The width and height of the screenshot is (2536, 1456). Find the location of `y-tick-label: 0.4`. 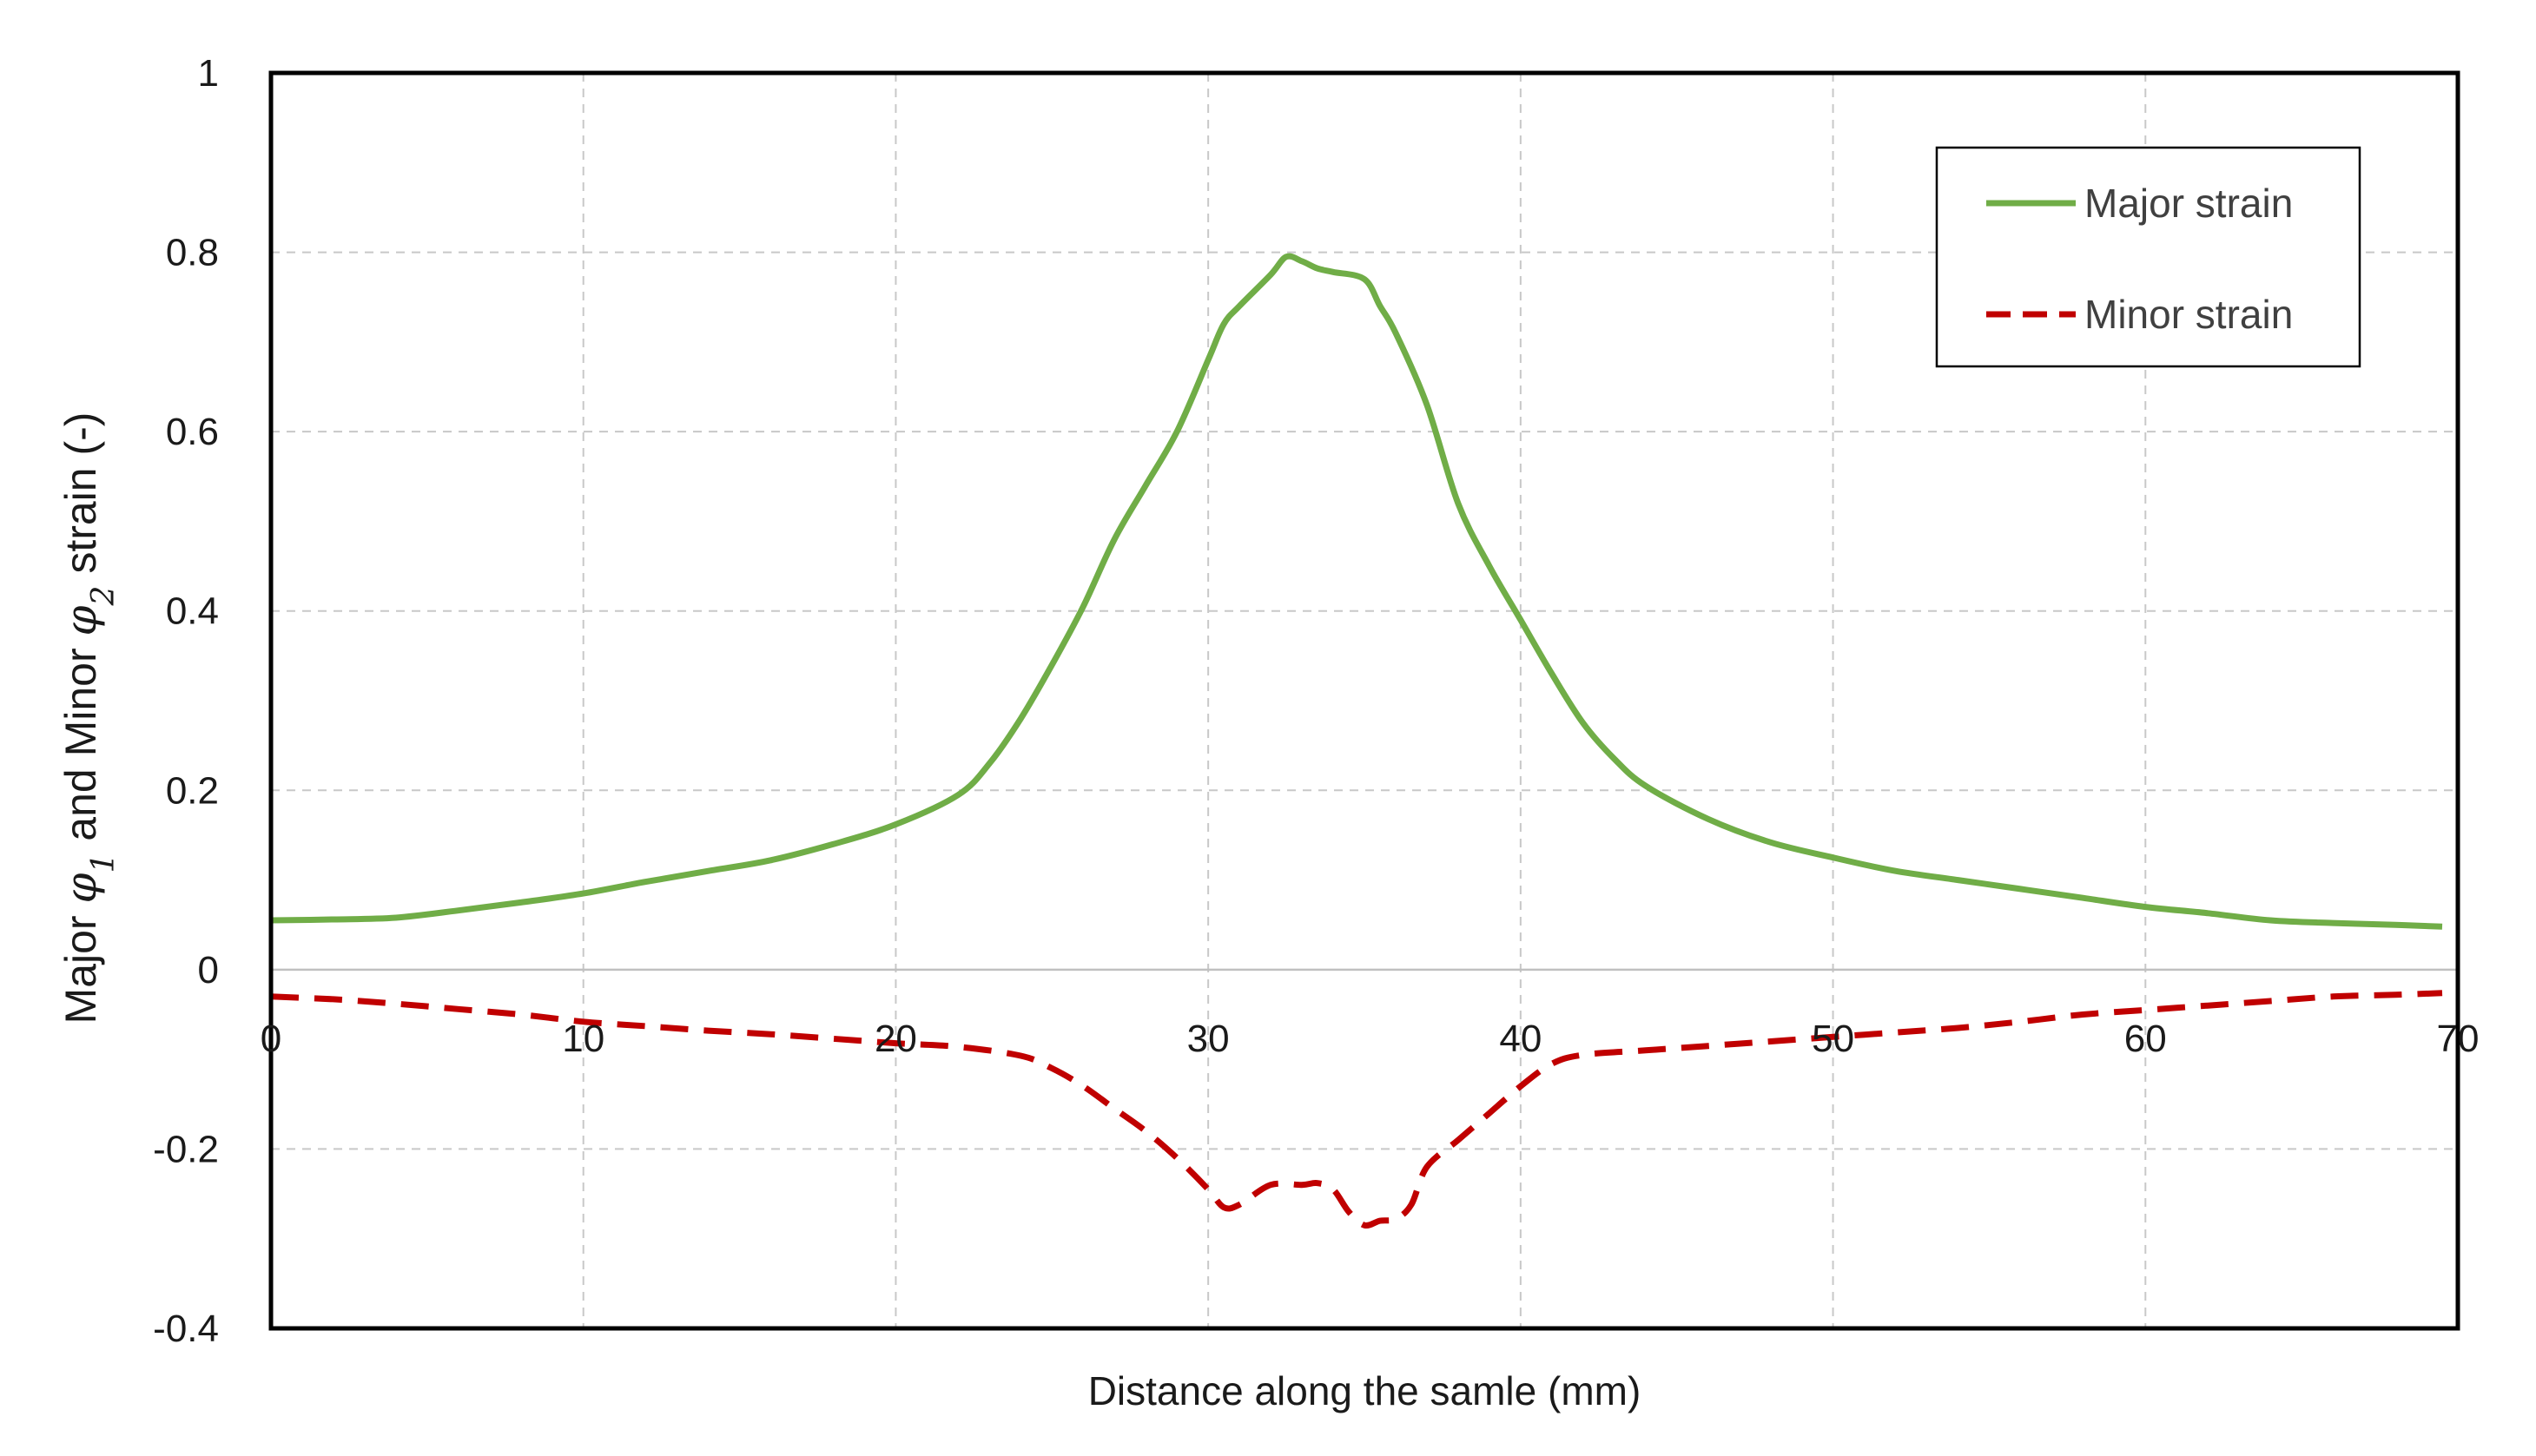

y-tick-label: 0.4 is located at coordinates (192, 611).